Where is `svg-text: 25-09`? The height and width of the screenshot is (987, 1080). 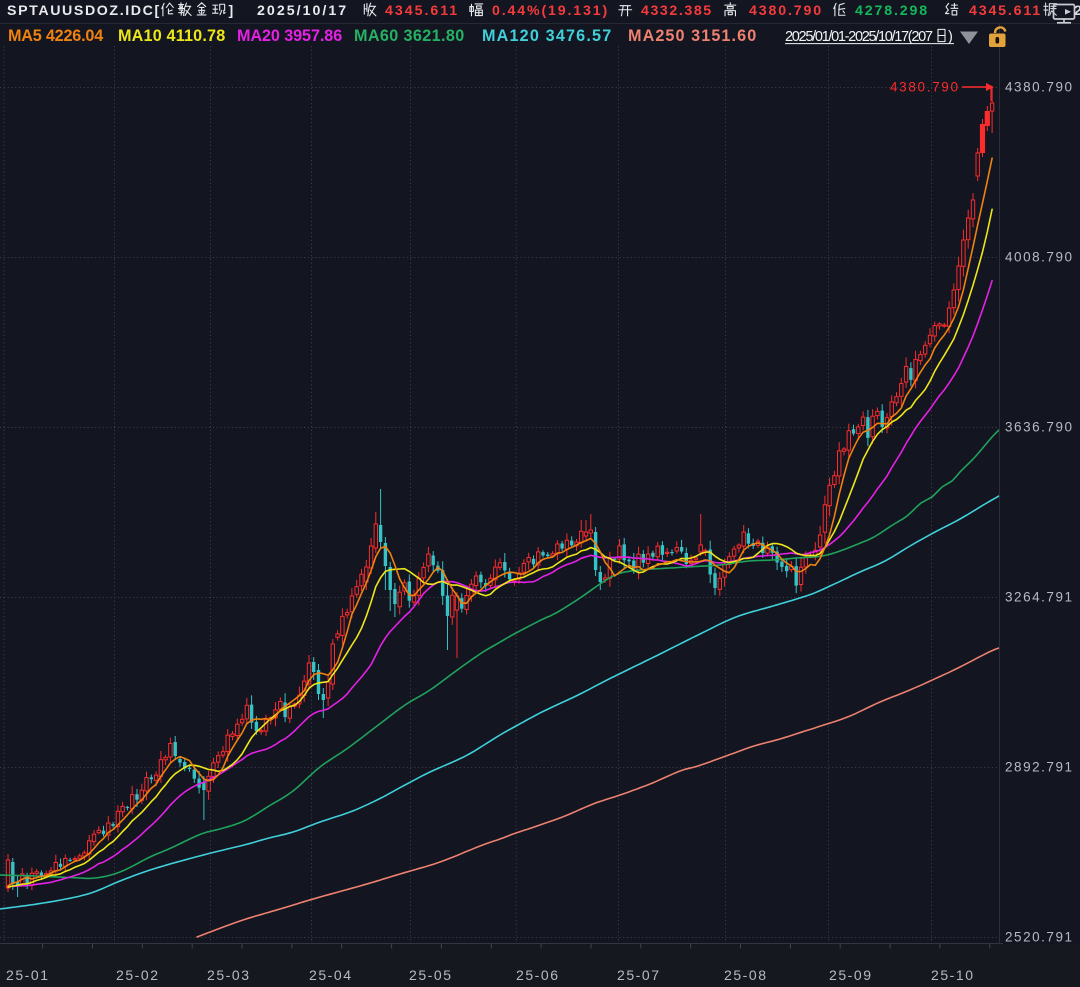
svg-text: 25-09 is located at coordinates (850, 975).